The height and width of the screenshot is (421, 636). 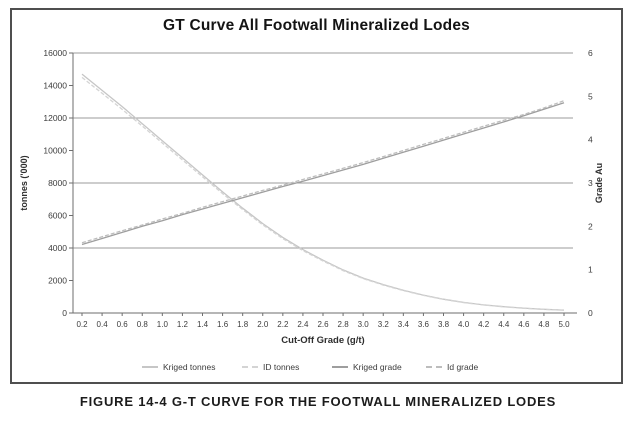 What do you see at coordinates (344, 324) in the screenshot?
I see `x-tick-label: 2.8` at bounding box center [344, 324].